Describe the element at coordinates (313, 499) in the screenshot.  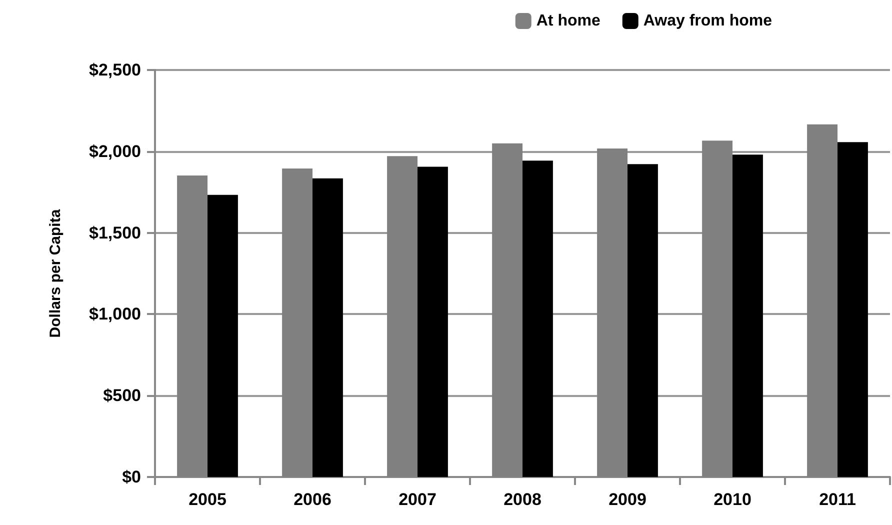
I see `x-tick-label: 2006` at that location.